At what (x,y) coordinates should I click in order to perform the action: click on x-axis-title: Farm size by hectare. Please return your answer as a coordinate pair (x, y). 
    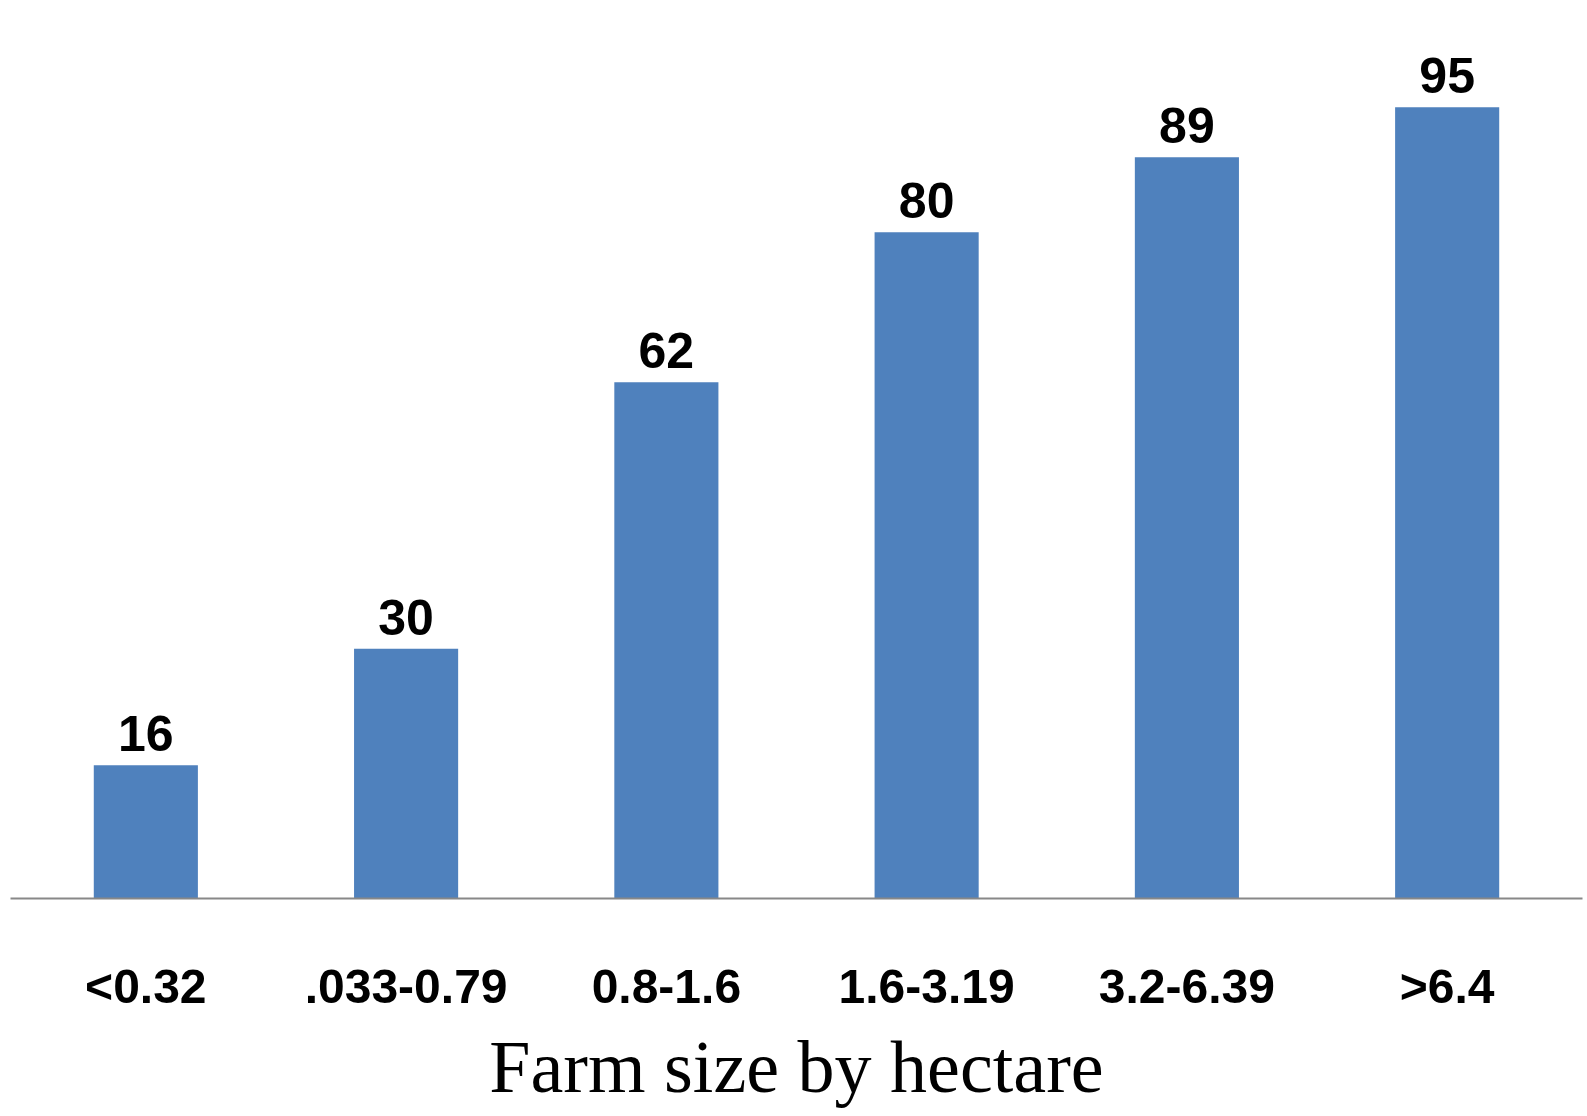
    Looking at the image, I should click on (796, 1066).